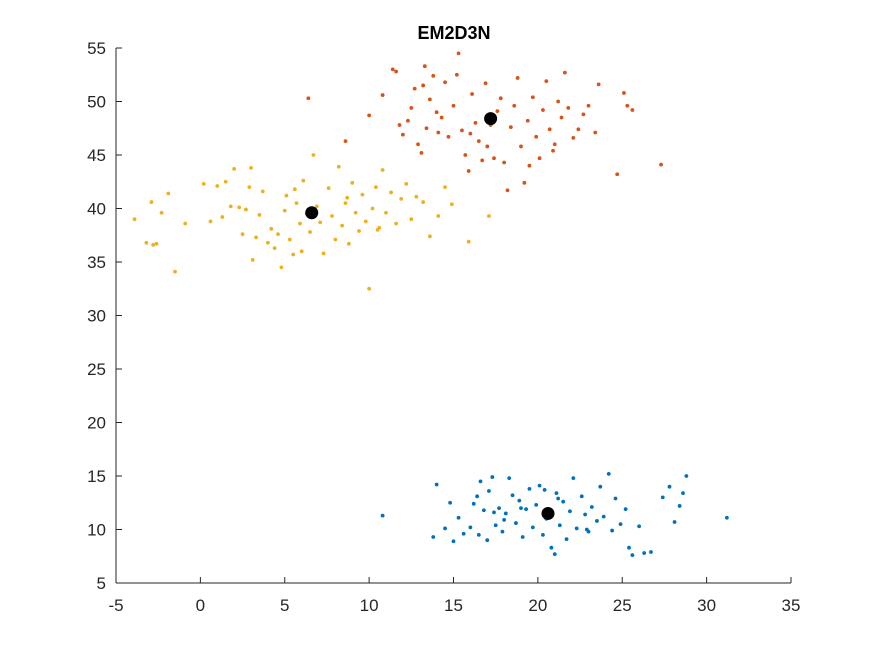 This screenshot has height=656, width=875. Describe the element at coordinates (312, 213) in the screenshot. I see `centroid-point` at that location.